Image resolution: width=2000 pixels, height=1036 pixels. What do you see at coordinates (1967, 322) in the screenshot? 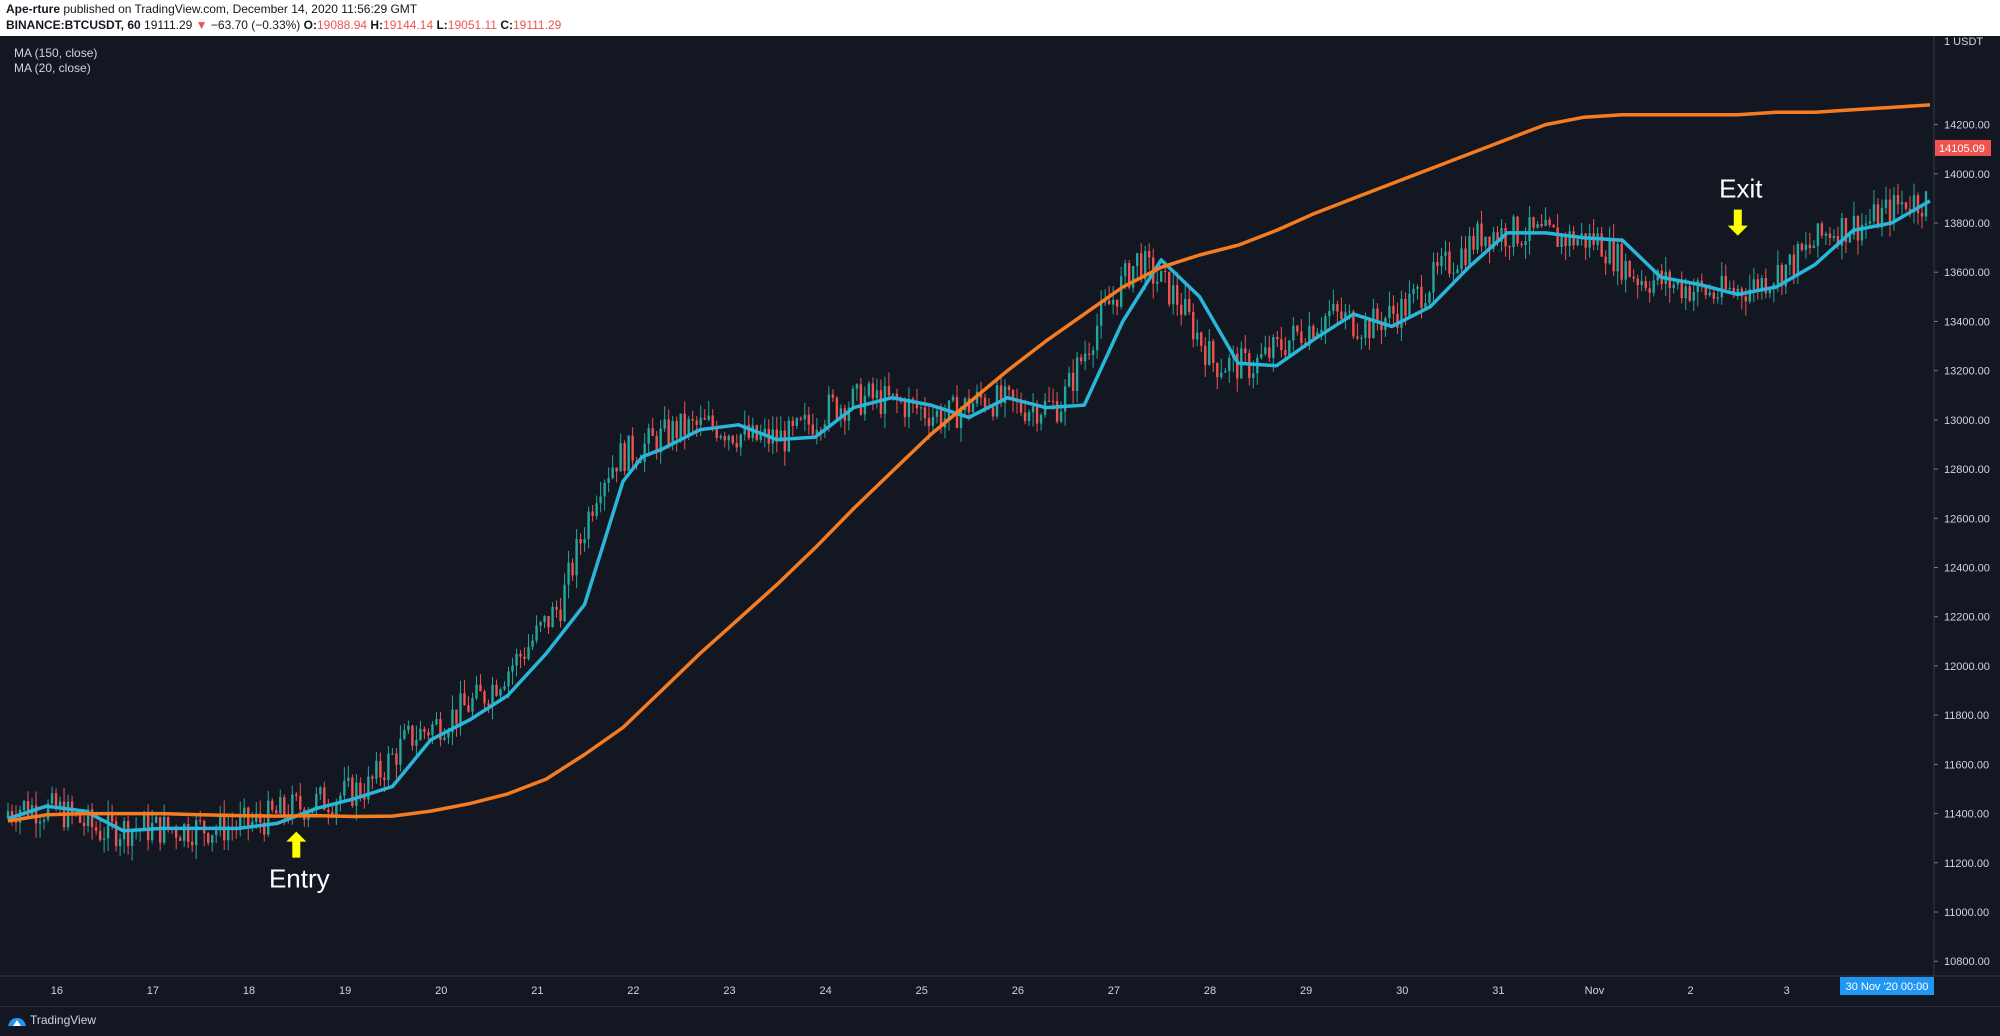
I see `y-tick-label: 13400.00` at bounding box center [1967, 322].